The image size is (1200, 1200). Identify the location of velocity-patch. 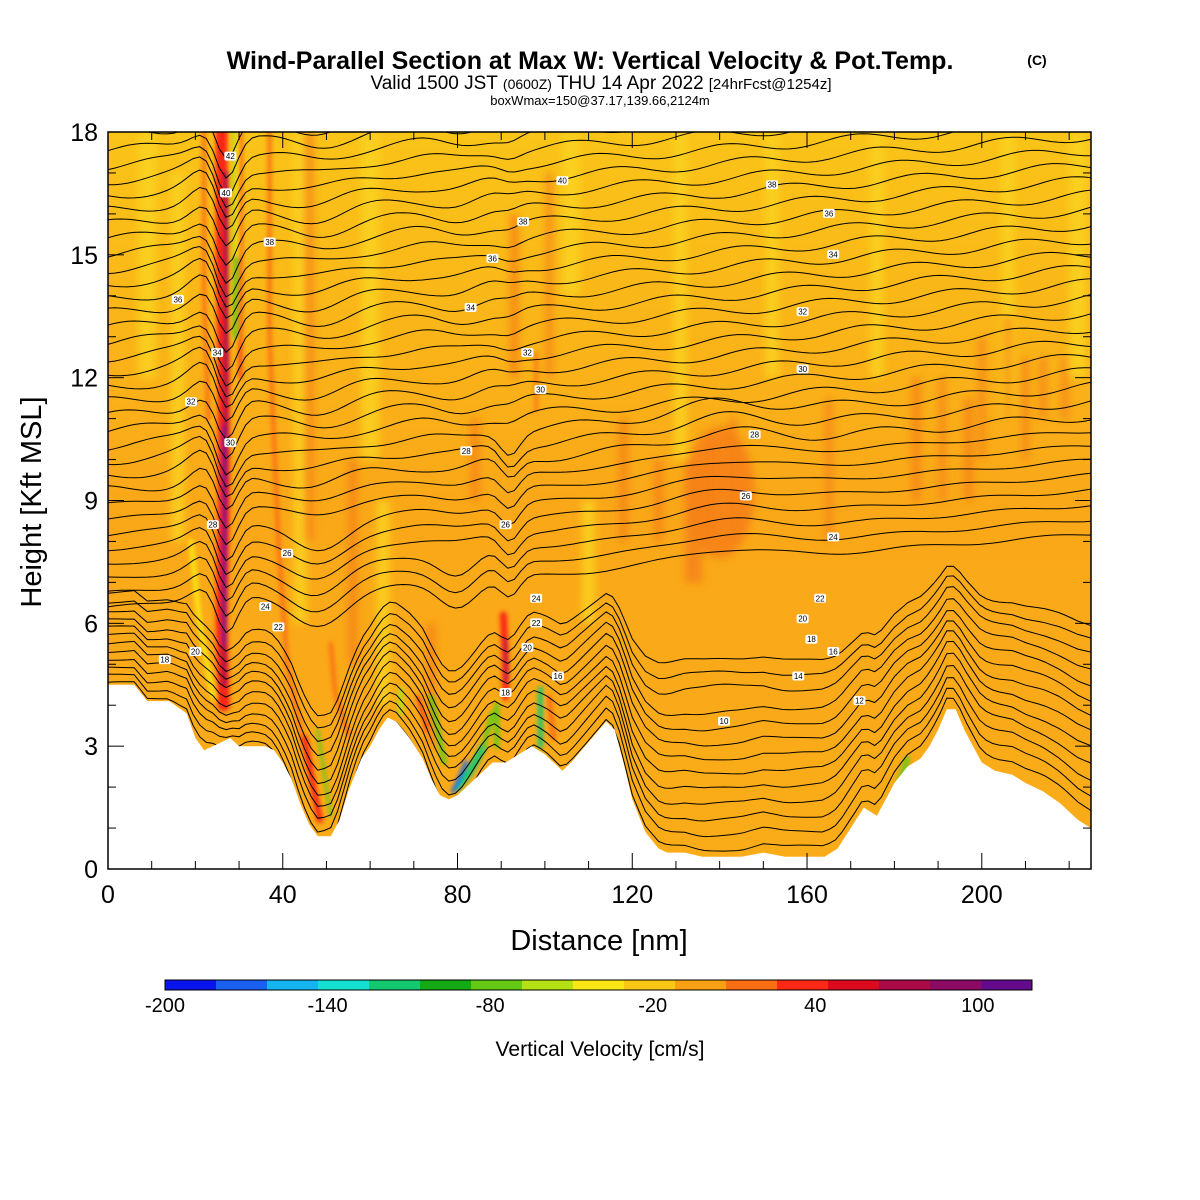
(719, 492).